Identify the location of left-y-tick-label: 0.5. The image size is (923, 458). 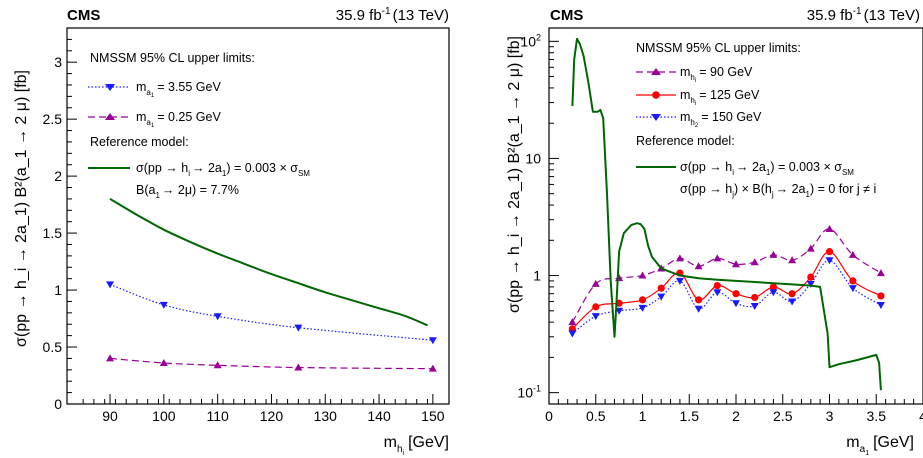
(53, 347).